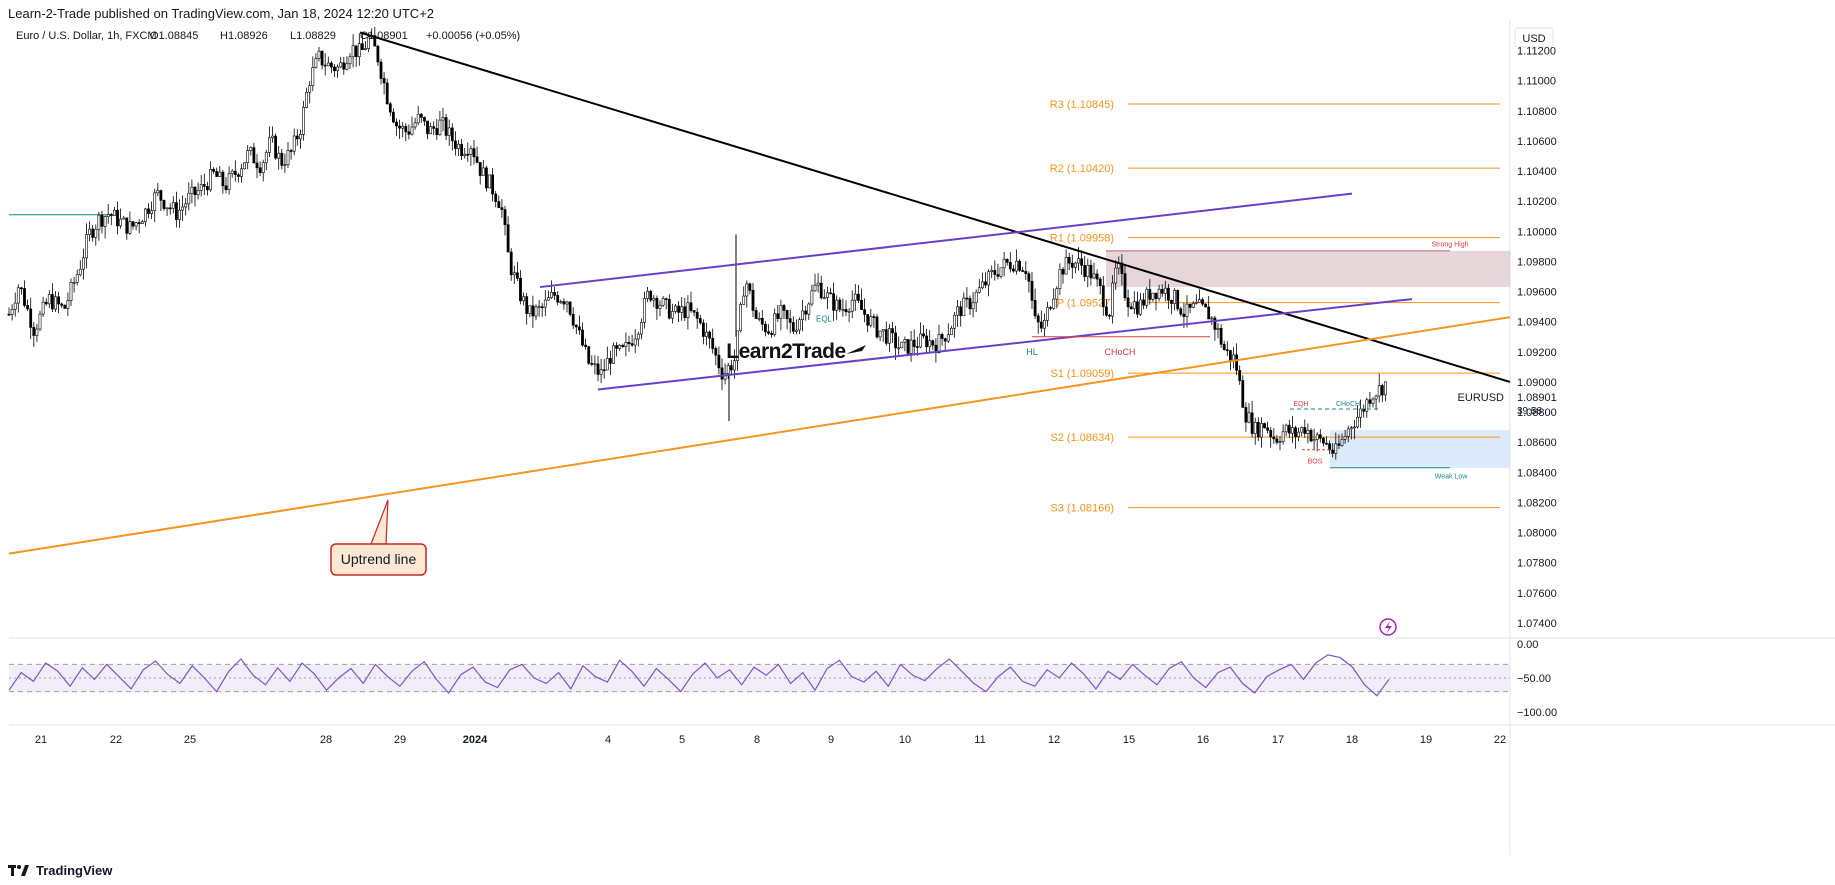 The image size is (1835, 885). Describe the element at coordinates (379, 522) in the screenshot. I see `callout-pointer` at that location.